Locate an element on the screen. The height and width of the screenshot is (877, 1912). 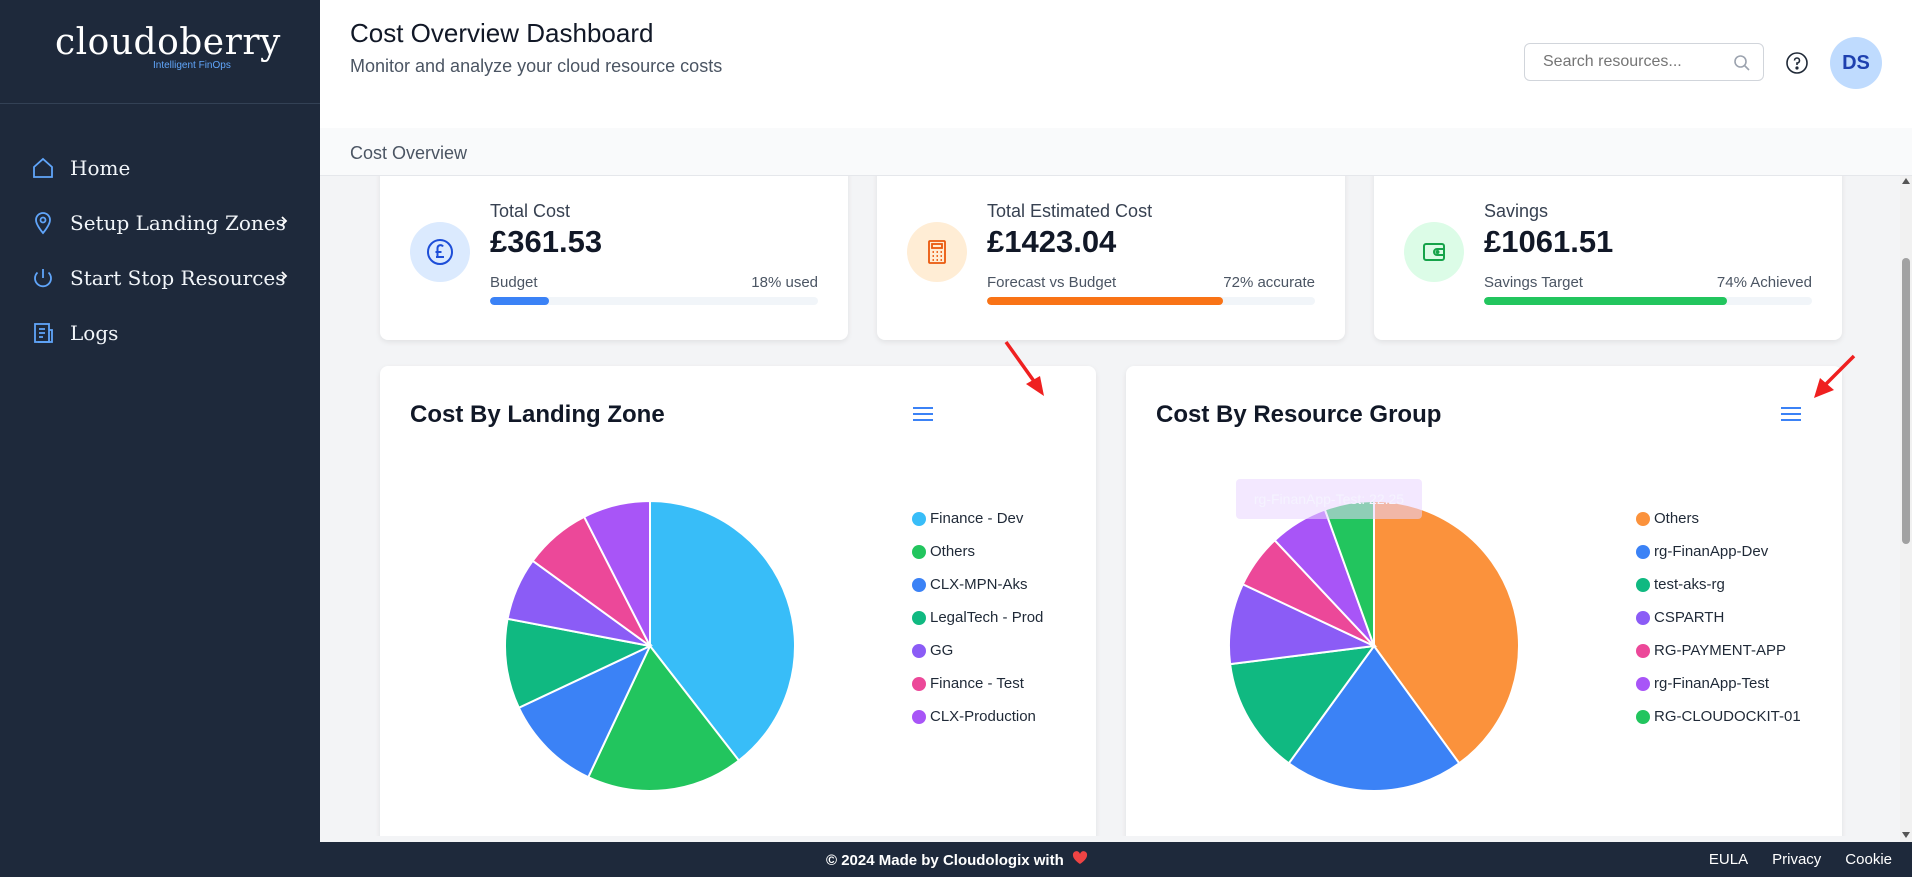
legend-item: RG-PAYMENT-APP is located at coordinates (1718, 650).